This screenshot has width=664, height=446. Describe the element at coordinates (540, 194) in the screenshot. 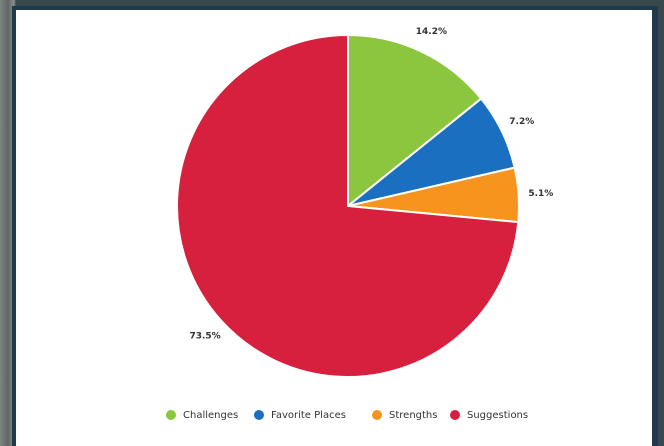

I see `data-label: 5.1%` at that location.